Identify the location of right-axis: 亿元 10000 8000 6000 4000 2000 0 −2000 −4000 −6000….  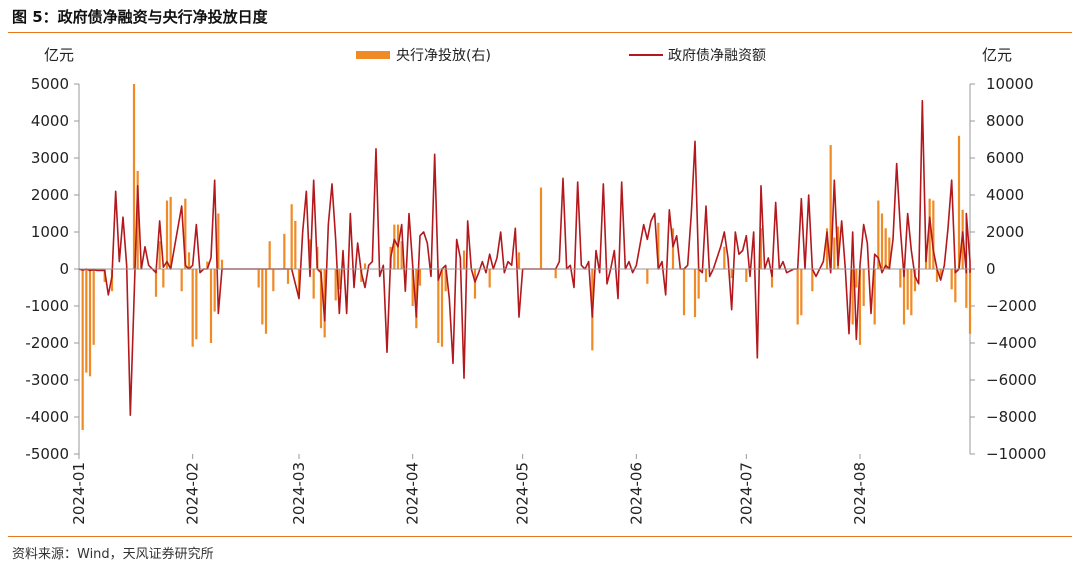
(1007, 254).